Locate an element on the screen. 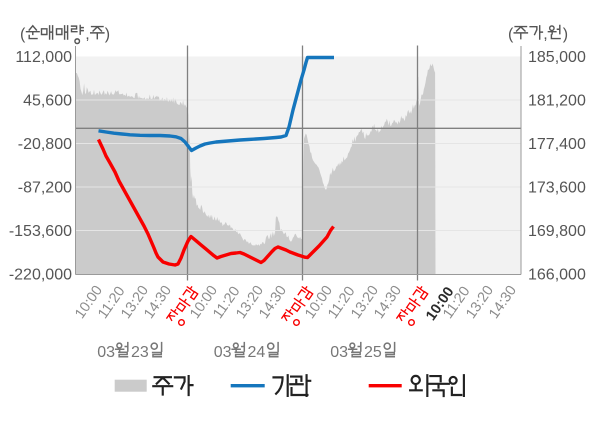 The image size is (600, 433). svg-text: 24 is located at coordinates (257, 352).